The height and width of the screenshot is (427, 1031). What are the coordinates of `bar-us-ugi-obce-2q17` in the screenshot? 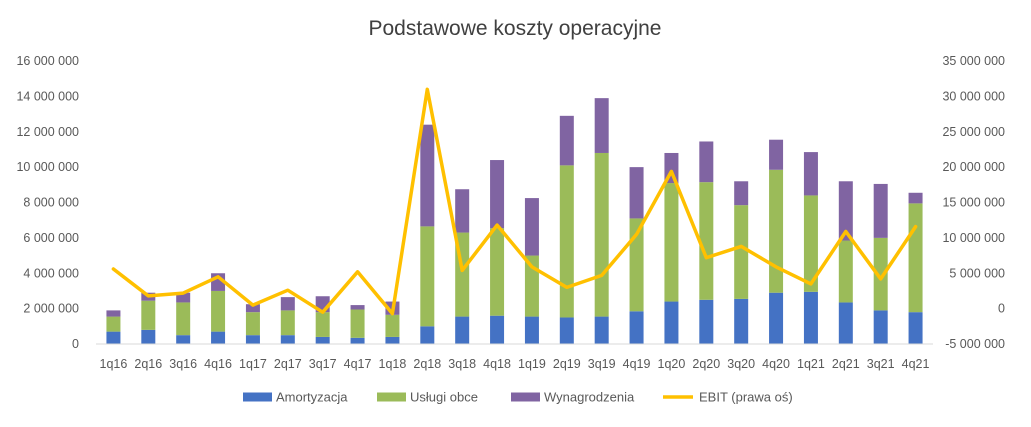 It's located at (287, 323).